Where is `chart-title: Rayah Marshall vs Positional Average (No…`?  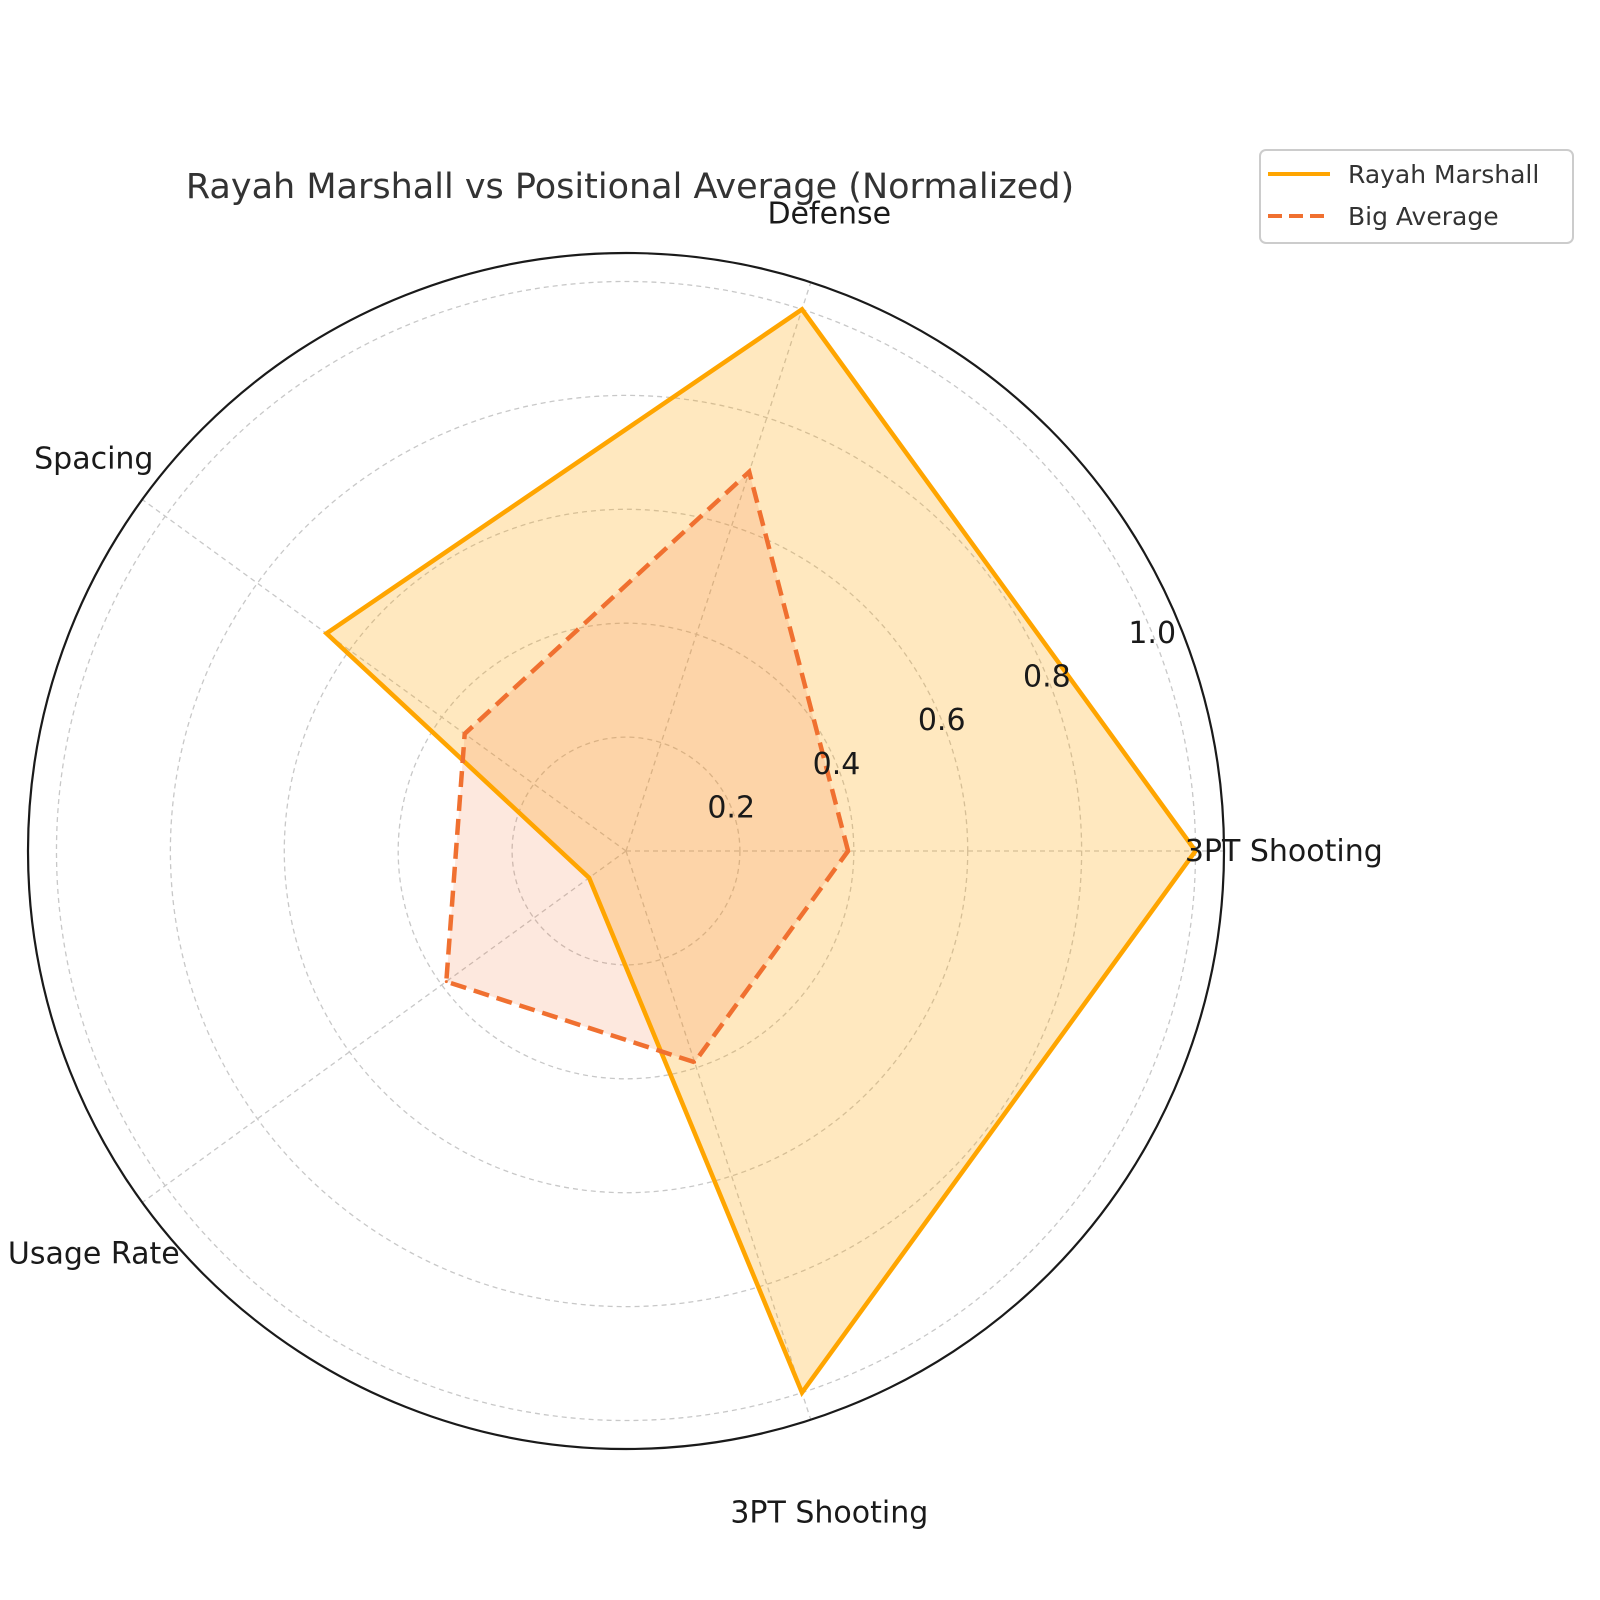
chart-title: Rayah Marshall vs Positional Average (No… is located at coordinates (630, 187).